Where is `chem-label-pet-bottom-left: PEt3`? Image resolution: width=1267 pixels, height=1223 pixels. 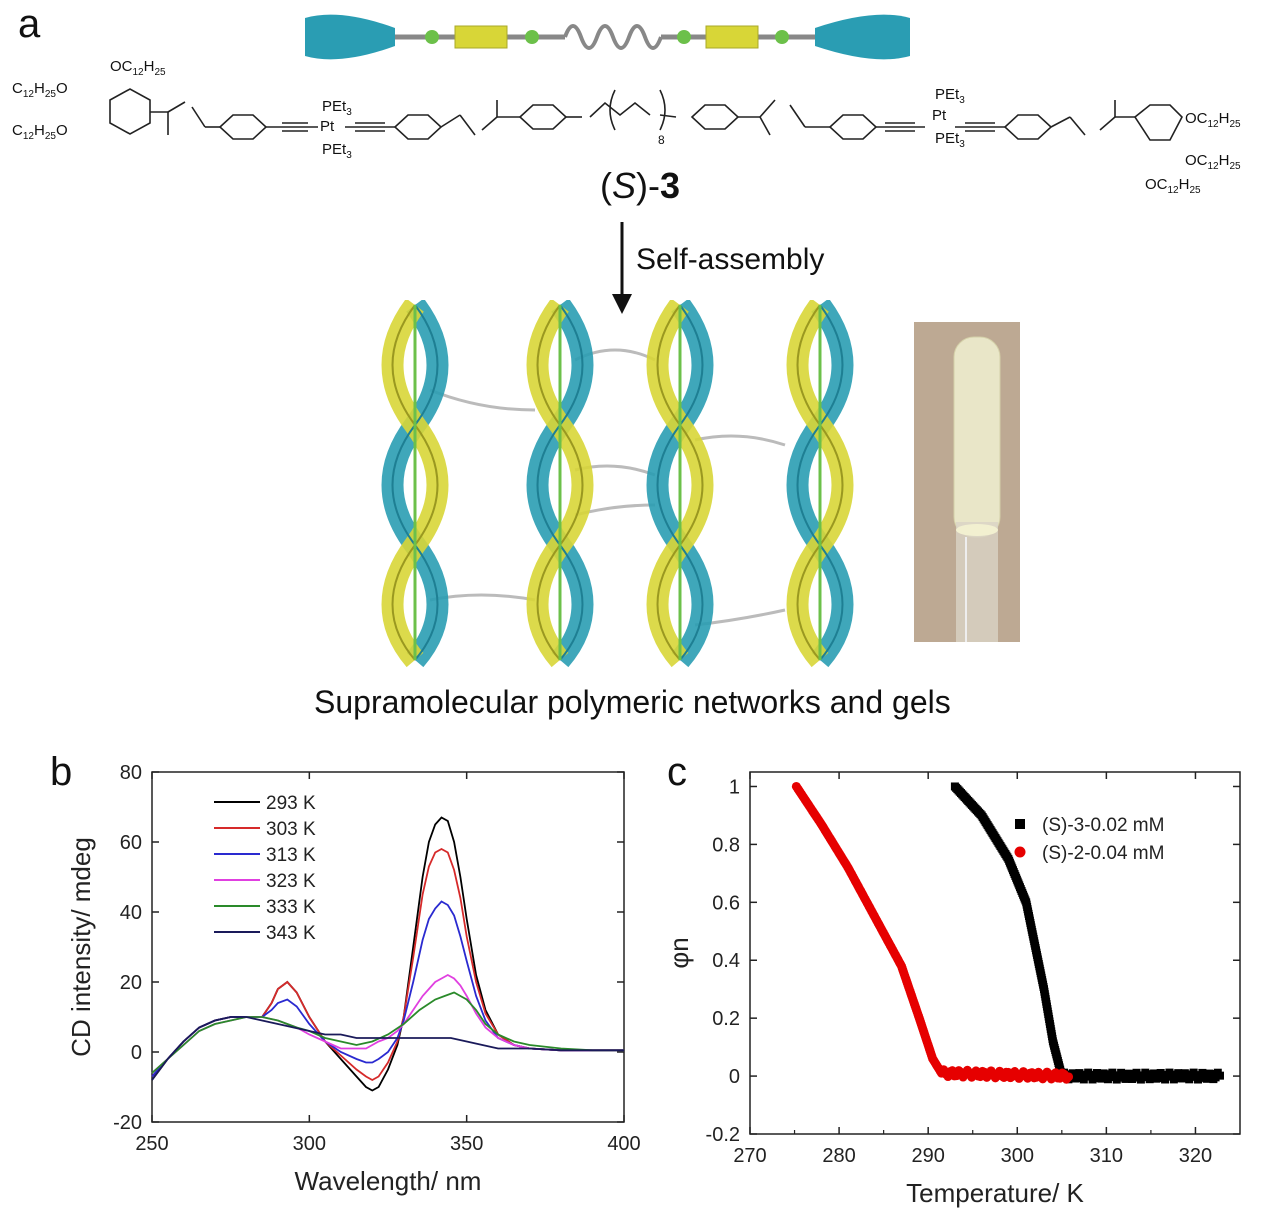
chem-label-pet-bottom-left: PEt3 is located at coordinates (337, 151).